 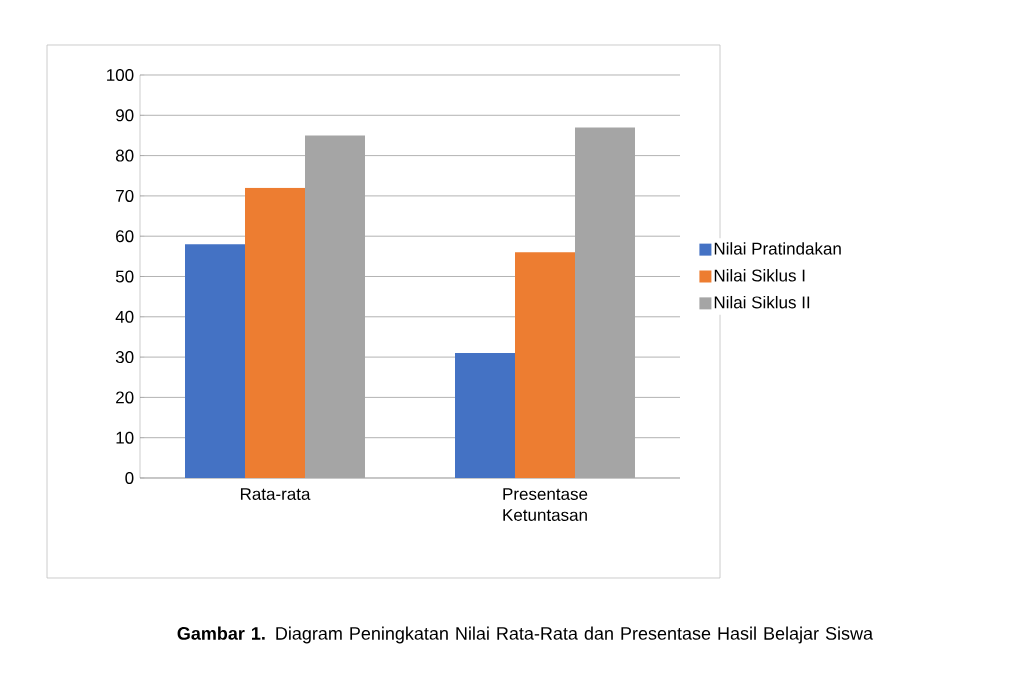 What do you see at coordinates (777, 248) in the screenshot?
I see `legend-label: Nilai Pratindakan` at bounding box center [777, 248].